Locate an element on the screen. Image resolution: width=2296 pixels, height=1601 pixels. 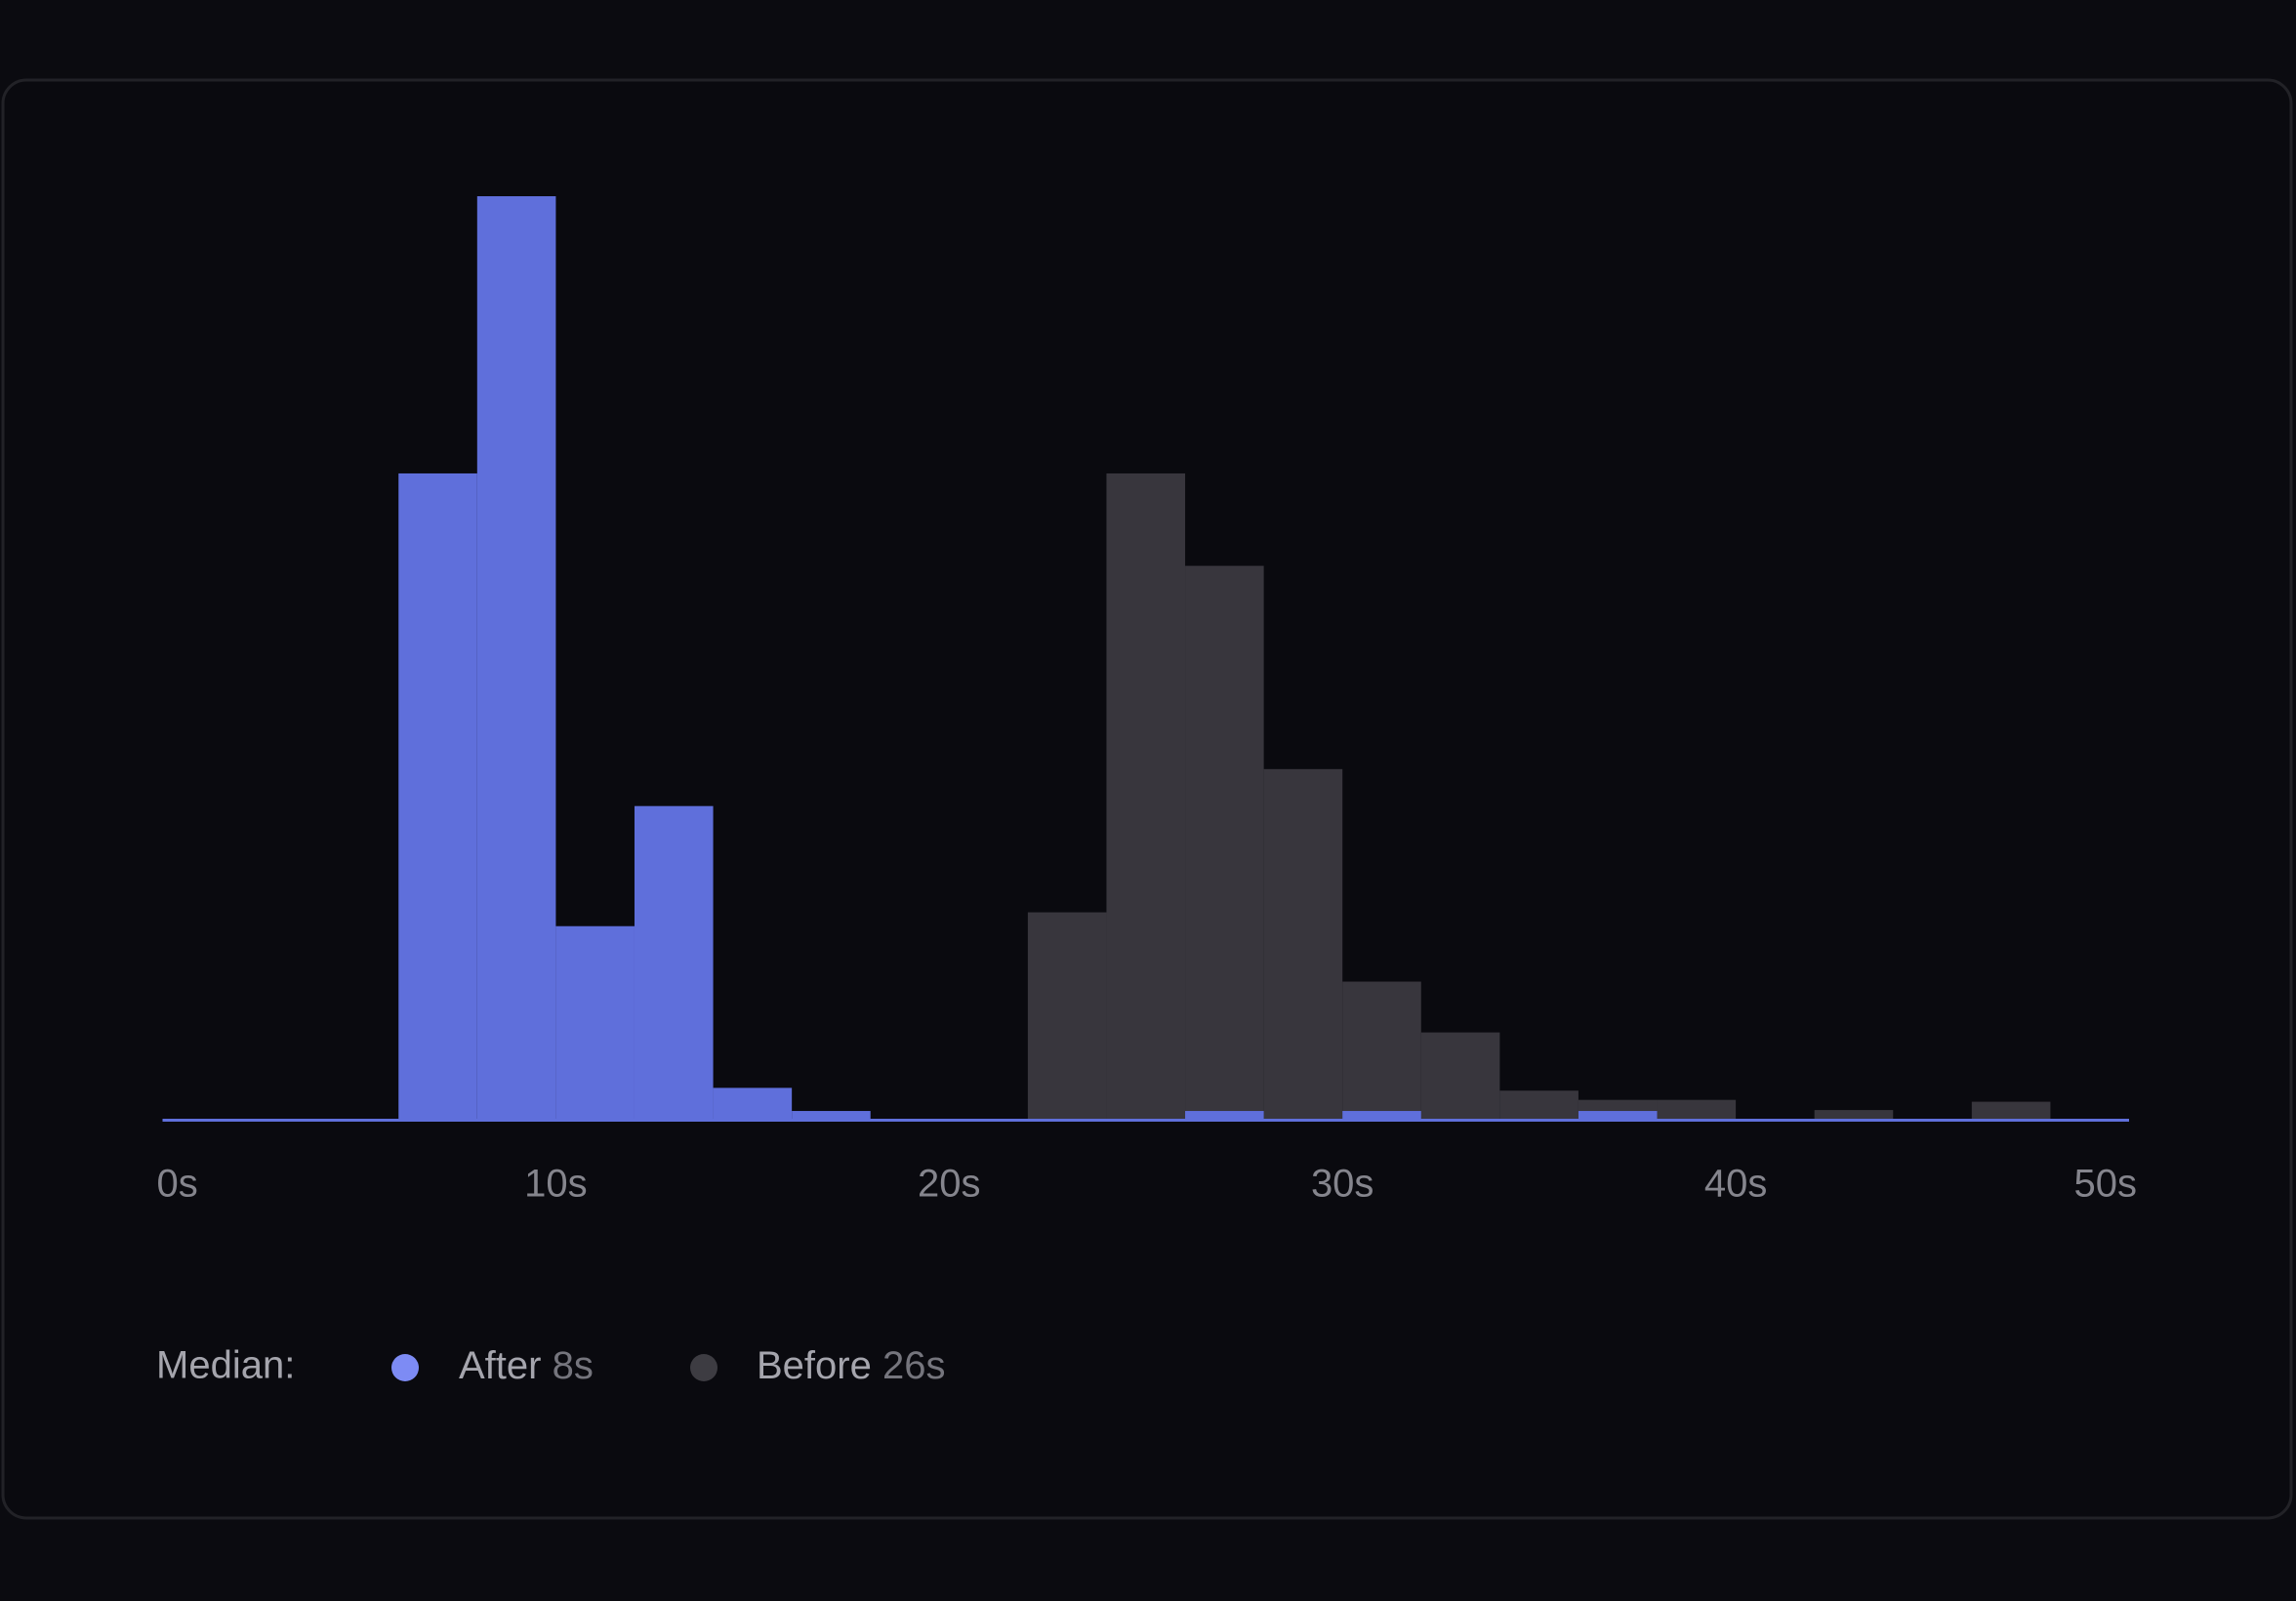
legend-median: 8s is located at coordinates (573, 1365).